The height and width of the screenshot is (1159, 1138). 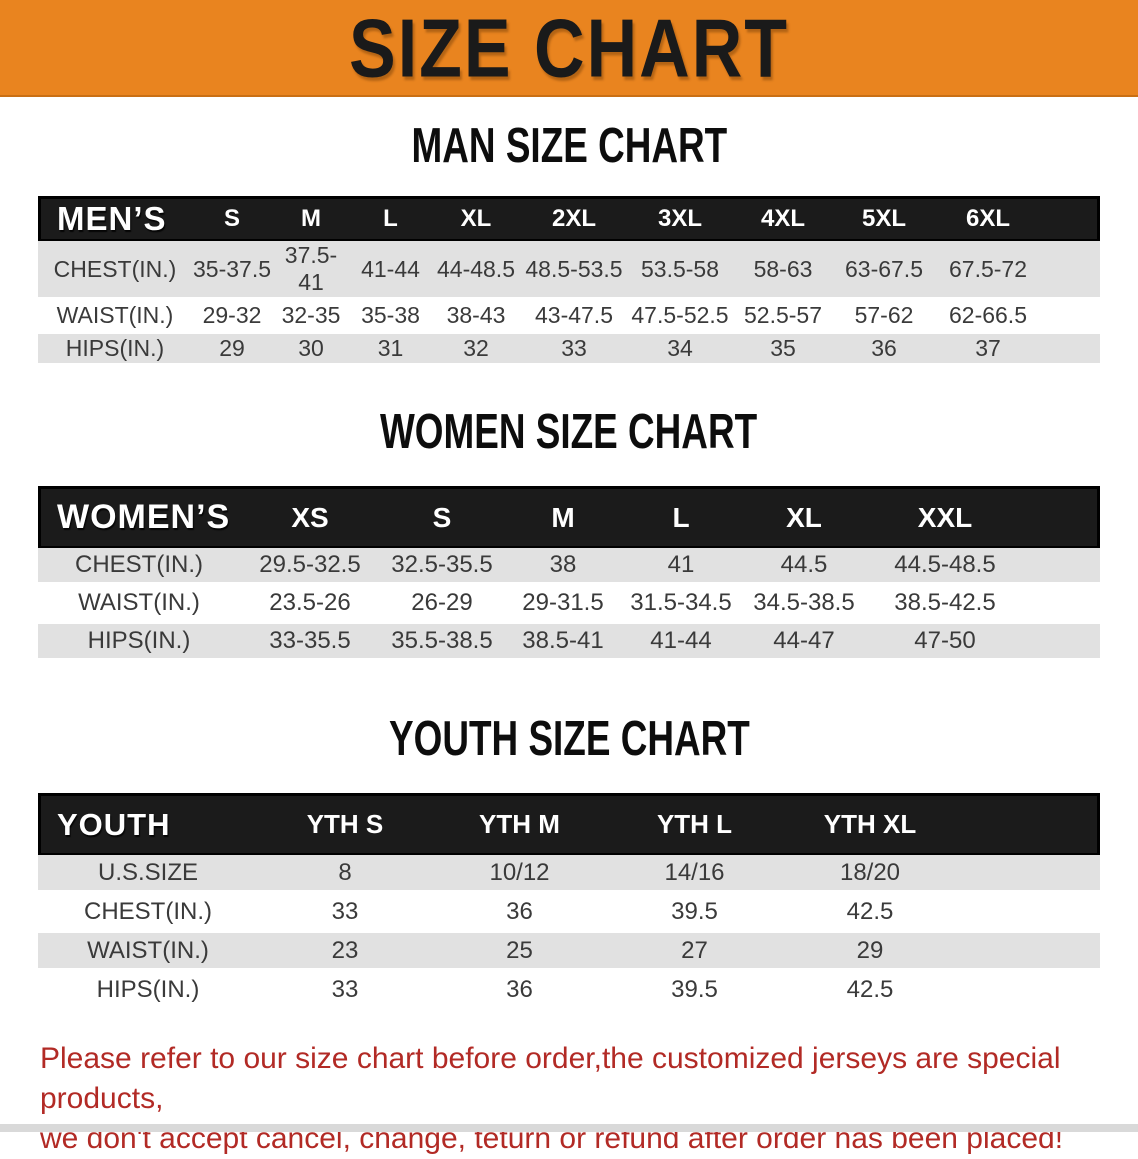 I want to click on women-section-heading-text: WOMEN SIZE CHART, so click(x=569, y=431).